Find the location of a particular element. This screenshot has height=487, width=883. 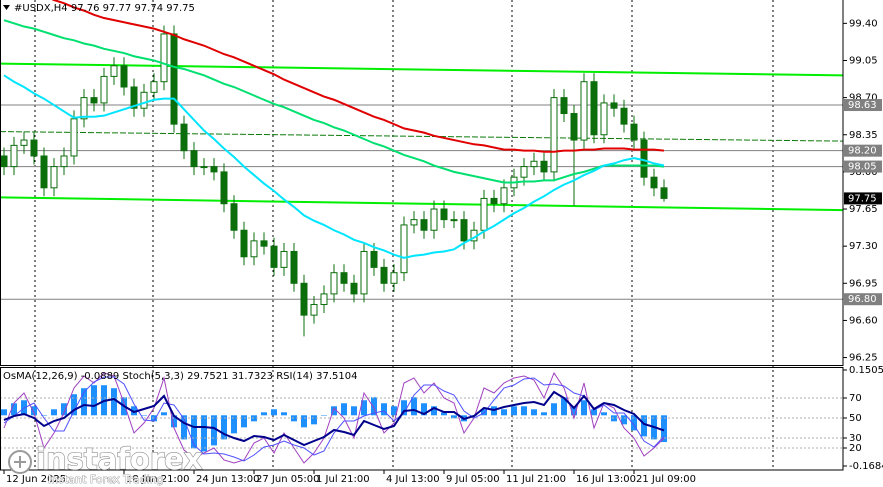

x-tick-label: 4 Jul 13:00 is located at coordinates (413, 479).